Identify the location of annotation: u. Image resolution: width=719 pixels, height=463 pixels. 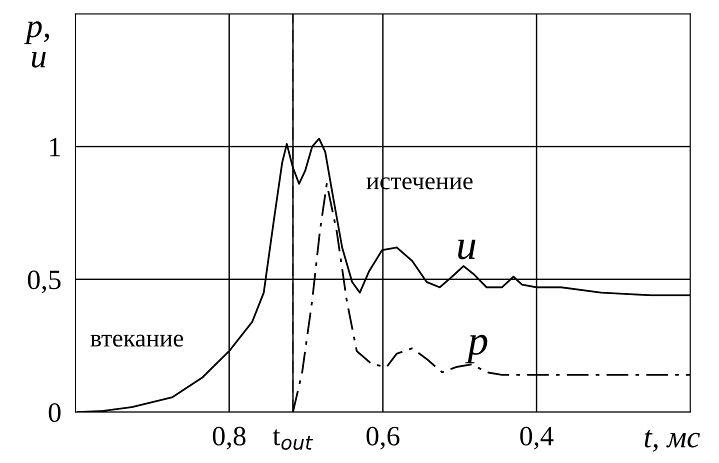
(467, 250).